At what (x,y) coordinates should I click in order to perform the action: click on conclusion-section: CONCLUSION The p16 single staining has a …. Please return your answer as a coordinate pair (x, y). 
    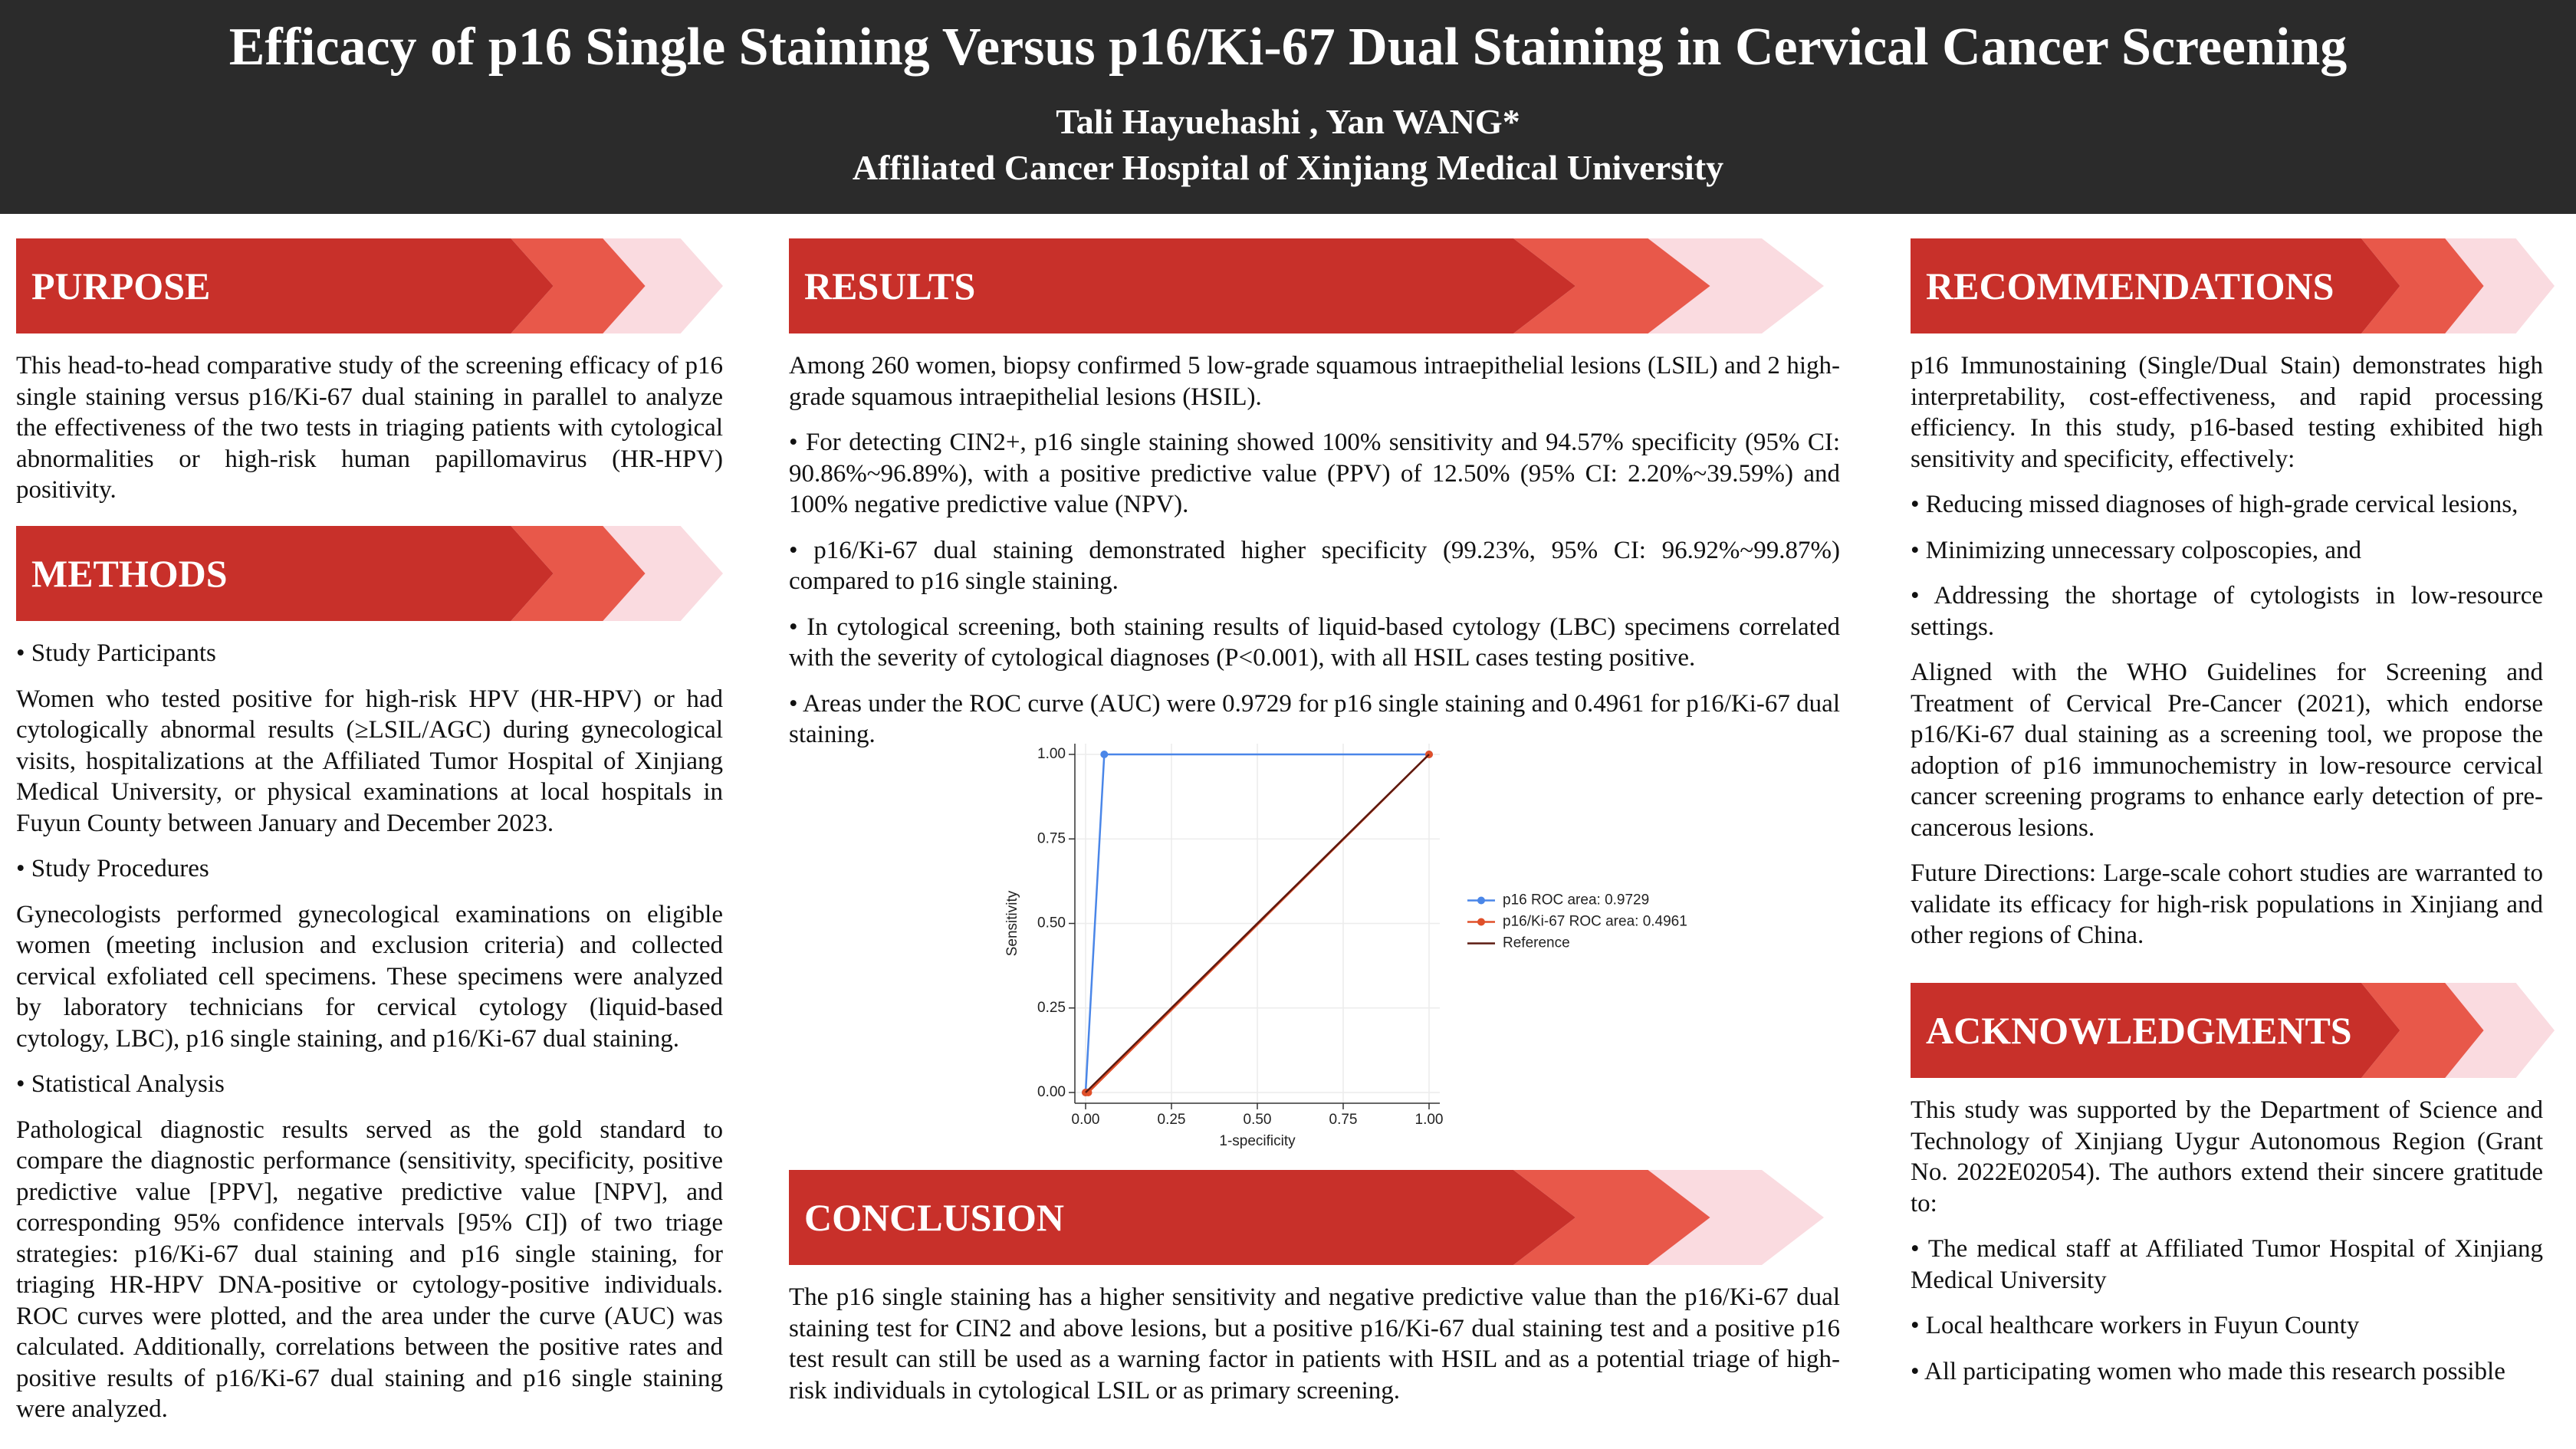
    Looking at the image, I should click on (1315, 1296).